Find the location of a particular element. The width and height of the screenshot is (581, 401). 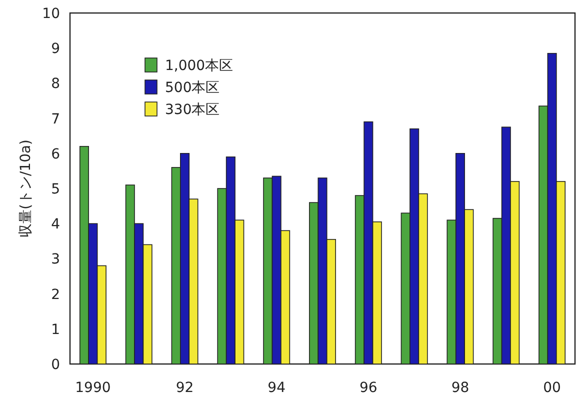

y-tick-label: 8 is located at coordinates (55, 84).